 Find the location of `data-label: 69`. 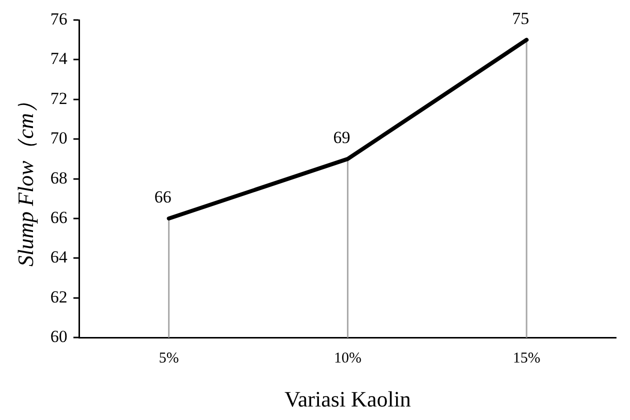

data-label: 69 is located at coordinates (341, 137).